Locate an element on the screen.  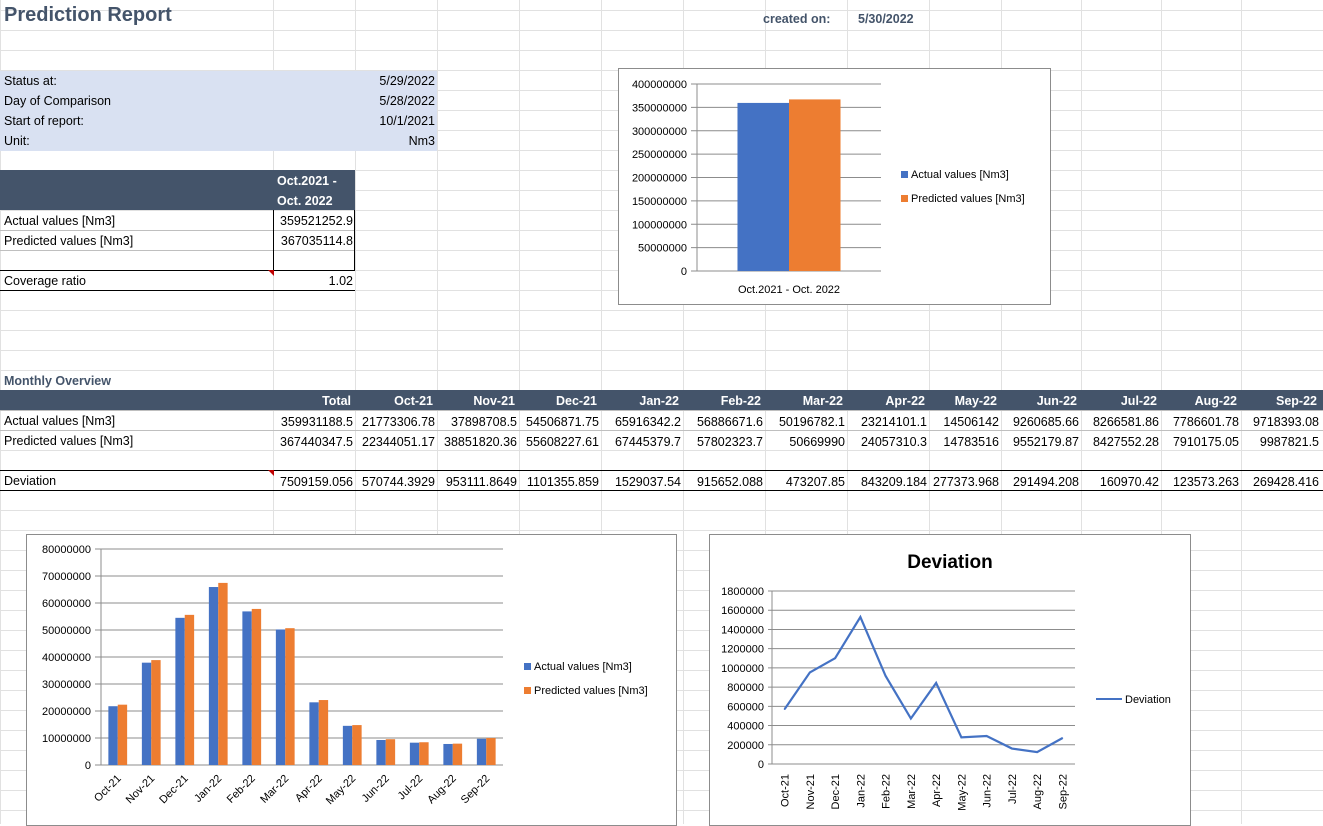
monthly-actual-cell-12: 9718393.08 is located at coordinates (1285, 422).